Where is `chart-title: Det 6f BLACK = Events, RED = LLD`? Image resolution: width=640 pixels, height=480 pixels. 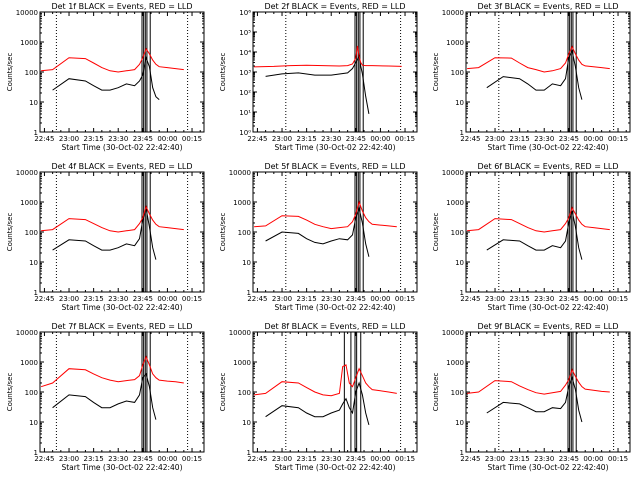
chart-title: Det 6f BLACK = Events, RED = LLD is located at coordinates (547, 166).